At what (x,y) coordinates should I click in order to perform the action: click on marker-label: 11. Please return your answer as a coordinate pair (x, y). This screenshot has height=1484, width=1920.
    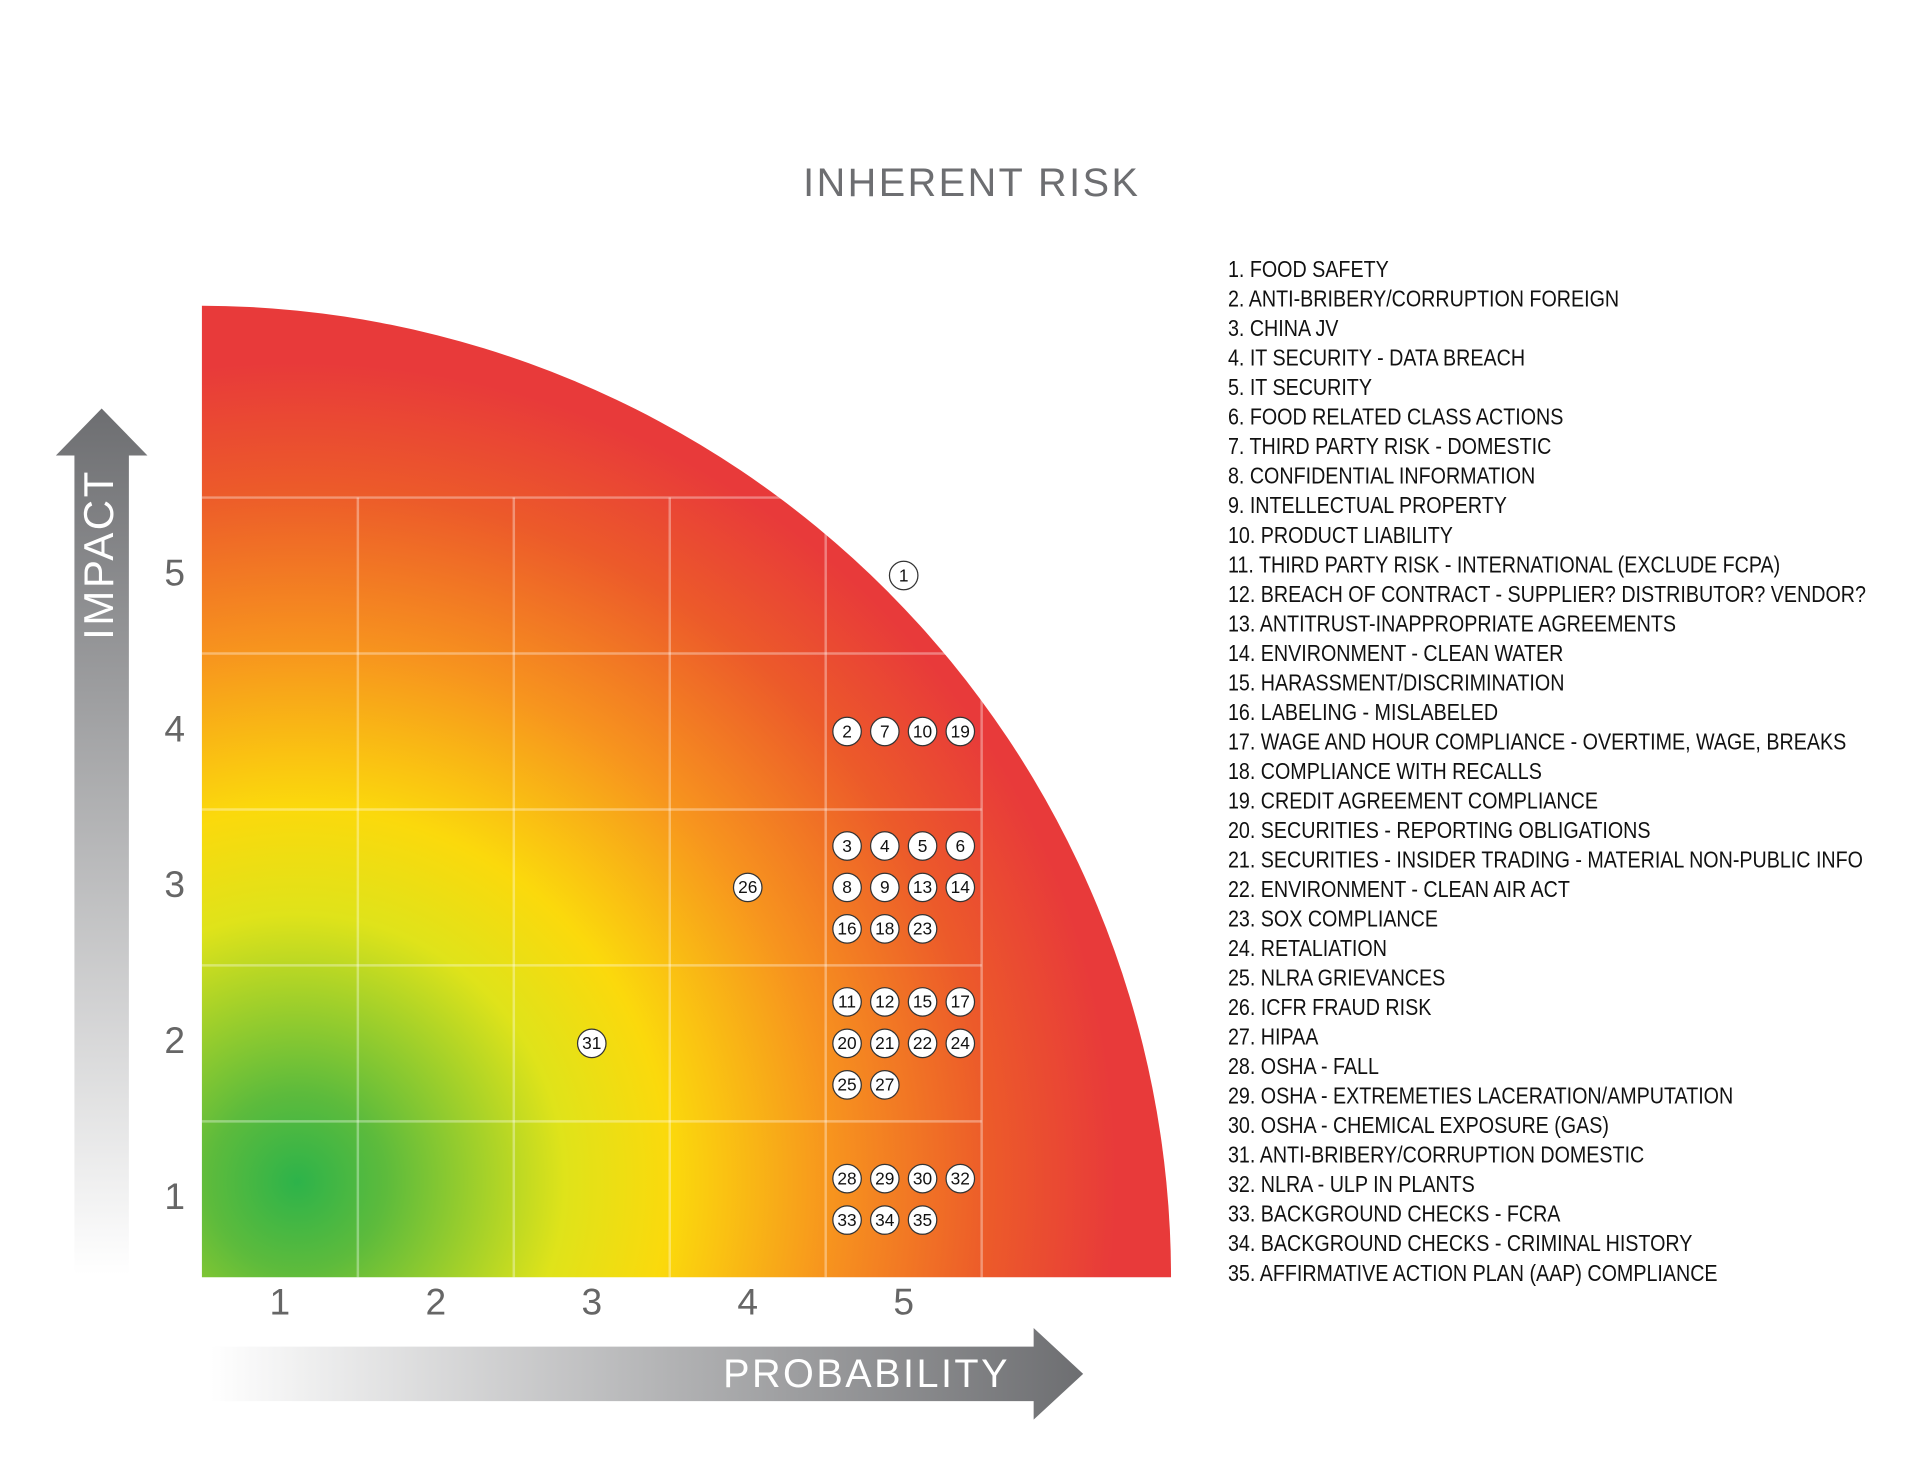
    Looking at the image, I should click on (847, 1002).